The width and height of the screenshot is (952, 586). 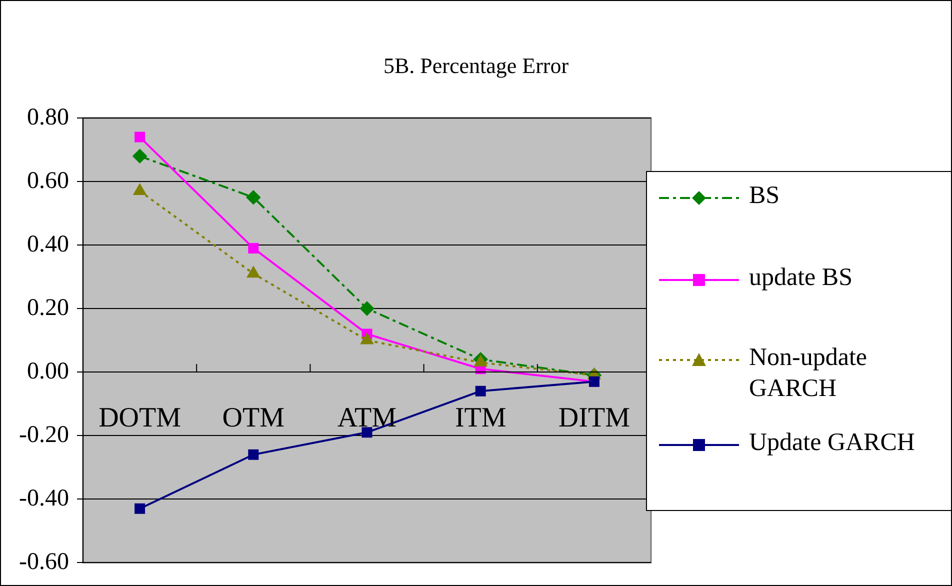 I want to click on legend-label: Non-update GARCH, so click(x=808, y=373).